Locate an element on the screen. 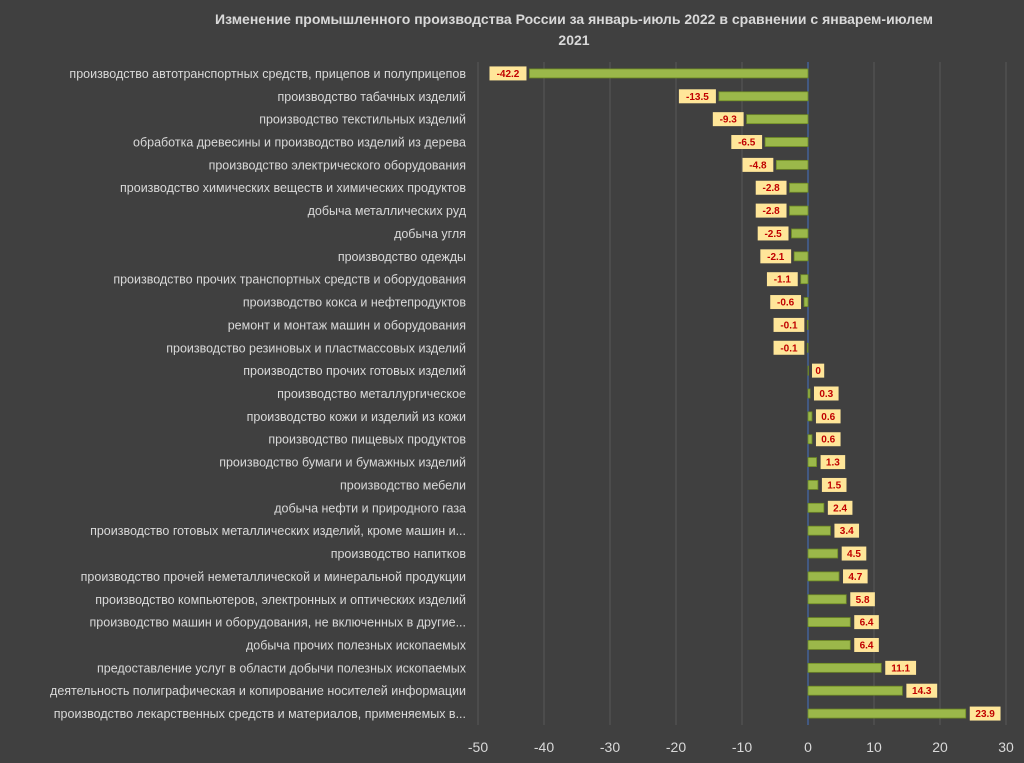 The image size is (1024, 763). data-label: 0.6 is located at coordinates (828, 417).